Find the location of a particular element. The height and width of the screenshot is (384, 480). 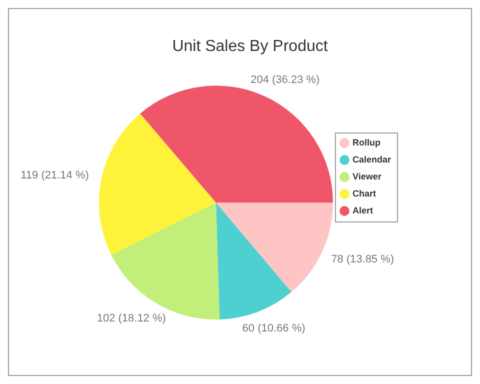

legend-label: Chart is located at coordinates (364, 193).